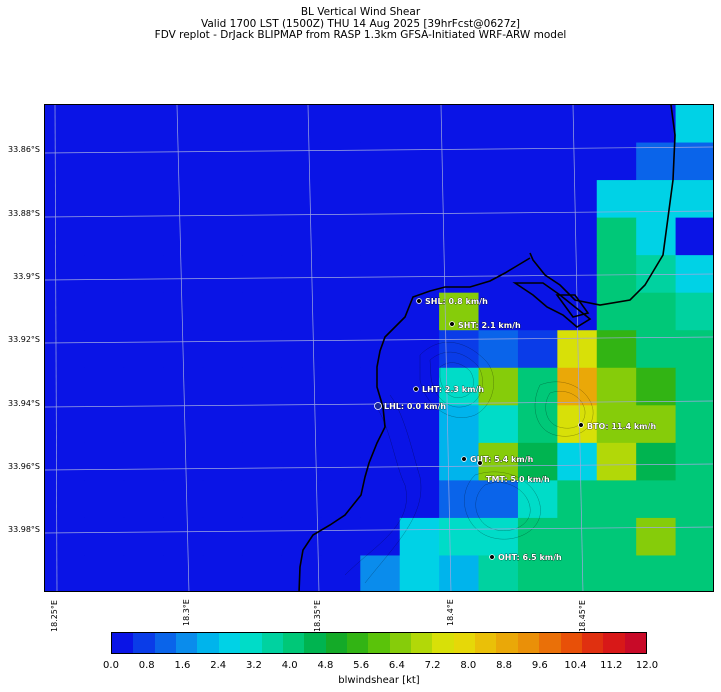 This screenshot has height=692, width=721. I want to click on lat-label: 33.94°S, so click(24, 403).